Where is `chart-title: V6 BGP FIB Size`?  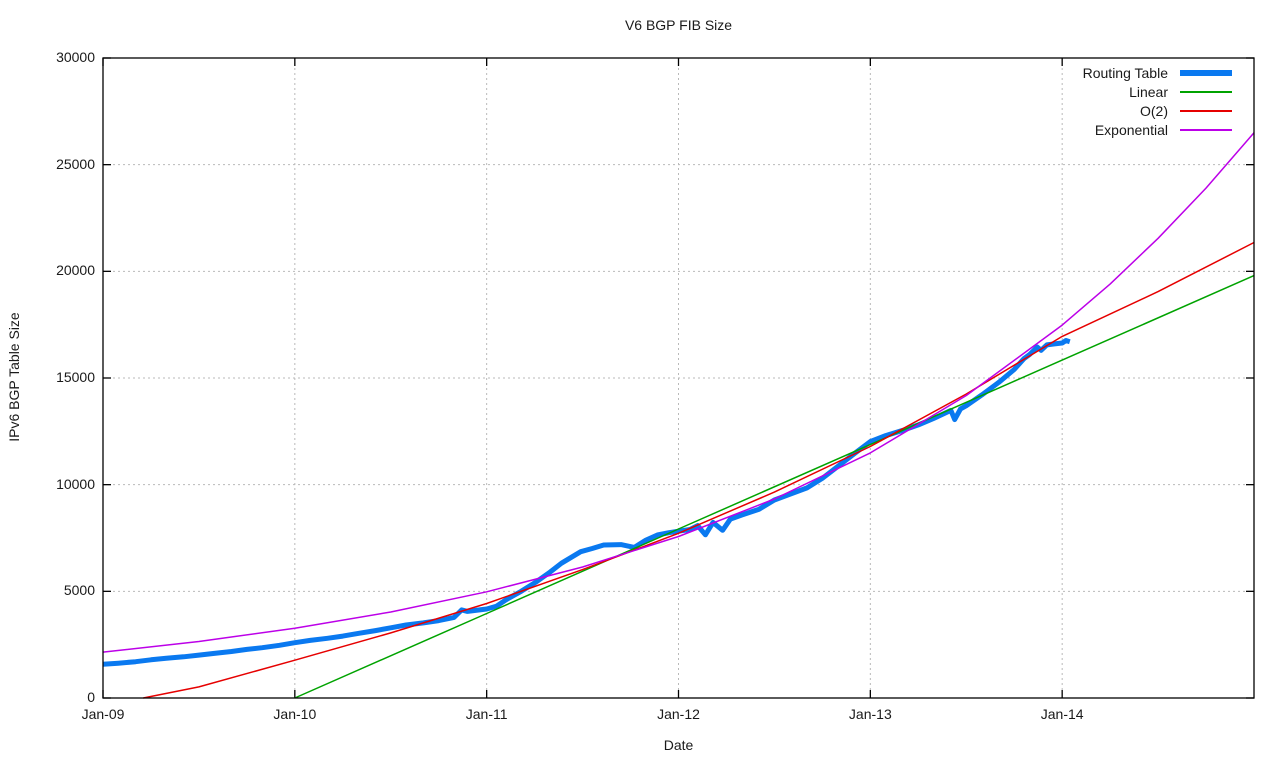
chart-title: V6 BGP FIB Size is located at coordinates (678, 25).